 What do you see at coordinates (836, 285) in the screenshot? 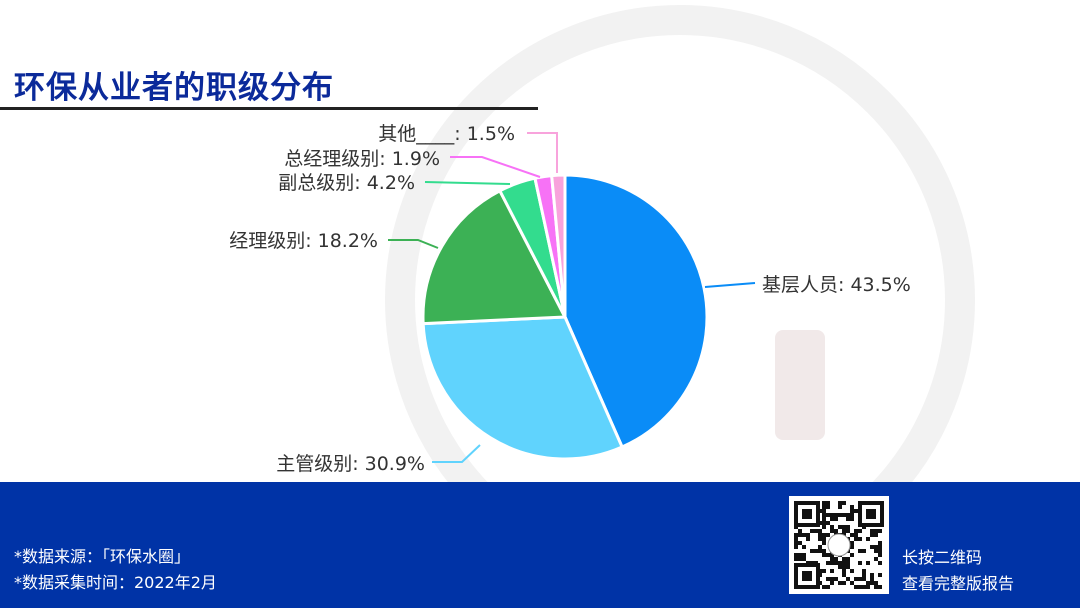
I see `slice-label: 基层人员: 43.5%` at bounding box center [836, 285].